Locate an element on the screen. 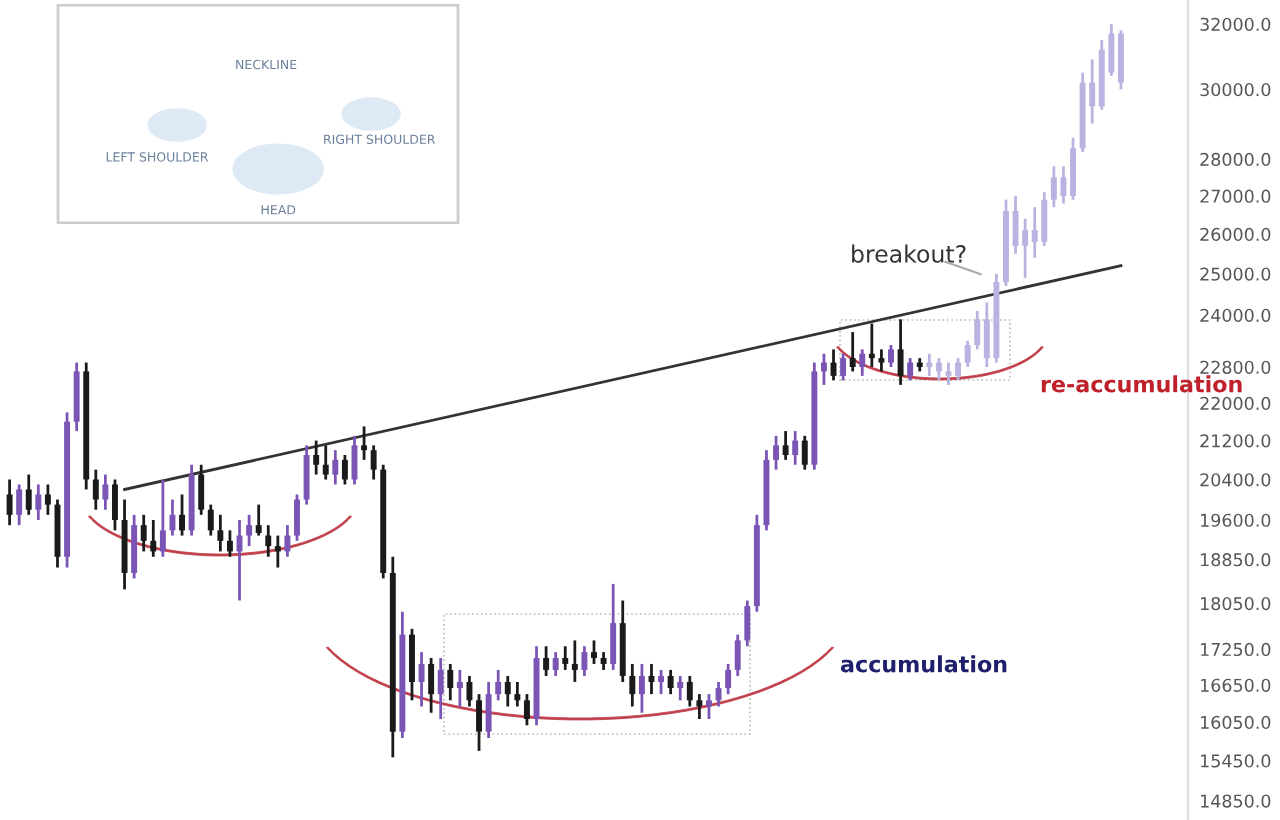 This screenshot has width=1280, height=820. y-tick-label: 16650.0 is located at coordinates (1236, 685).